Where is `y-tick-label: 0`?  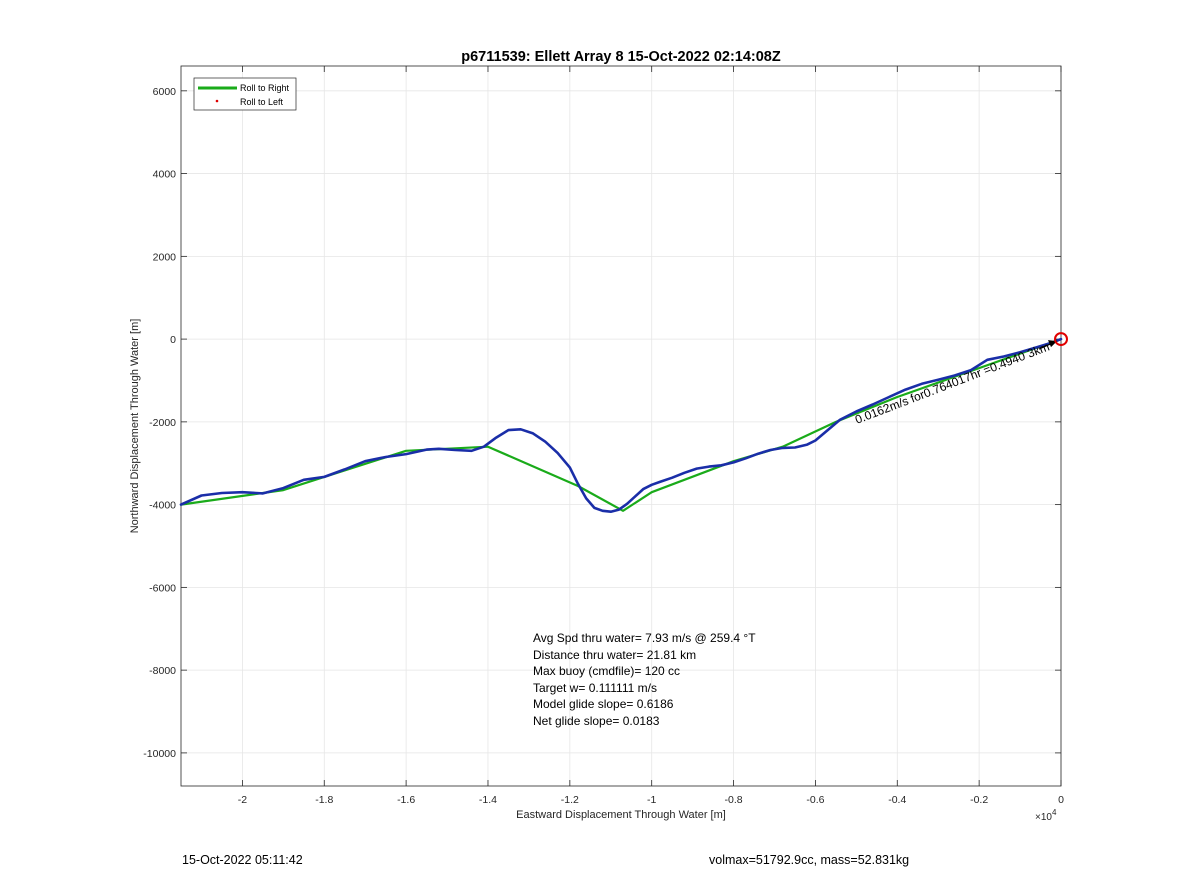
y-tick-label: 0 is located at coordinates (173, 340).